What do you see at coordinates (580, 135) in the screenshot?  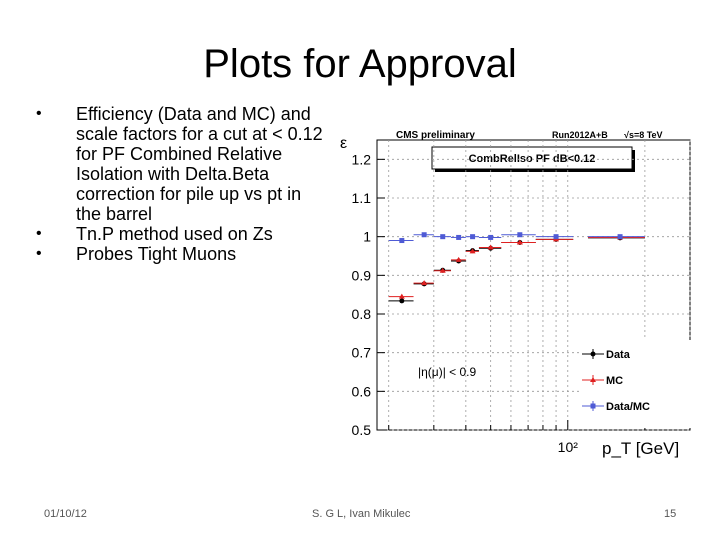 I see `run-label: Run2012A+B` at bounding box center [580, 135].